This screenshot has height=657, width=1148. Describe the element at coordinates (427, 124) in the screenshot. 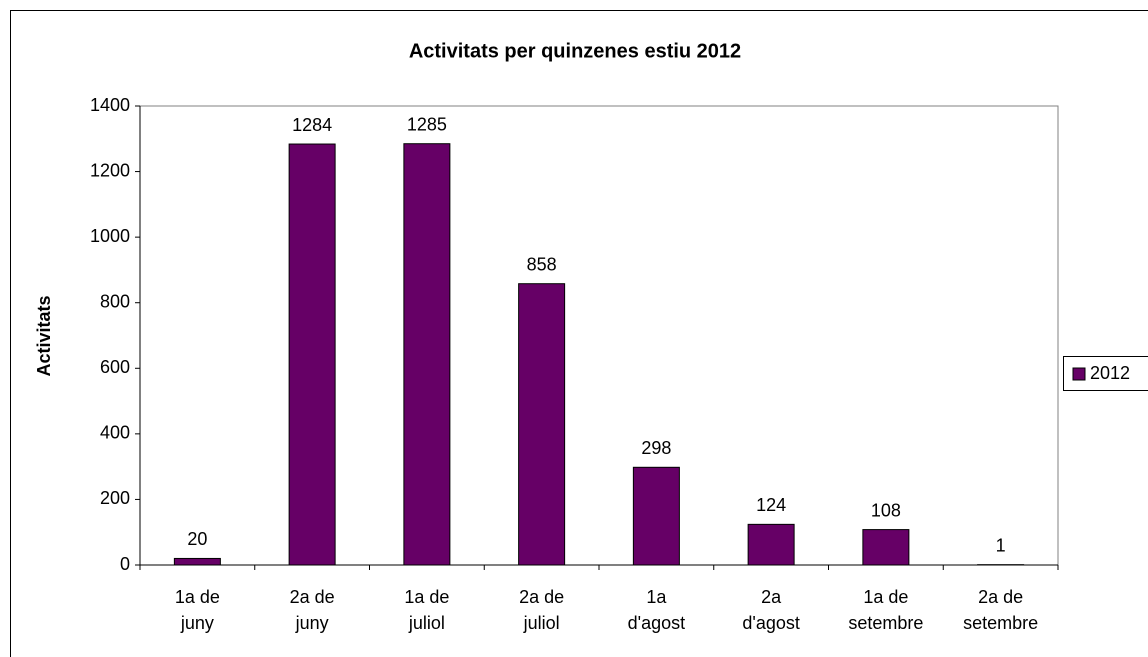

I see `data-label: 1285` at that location.